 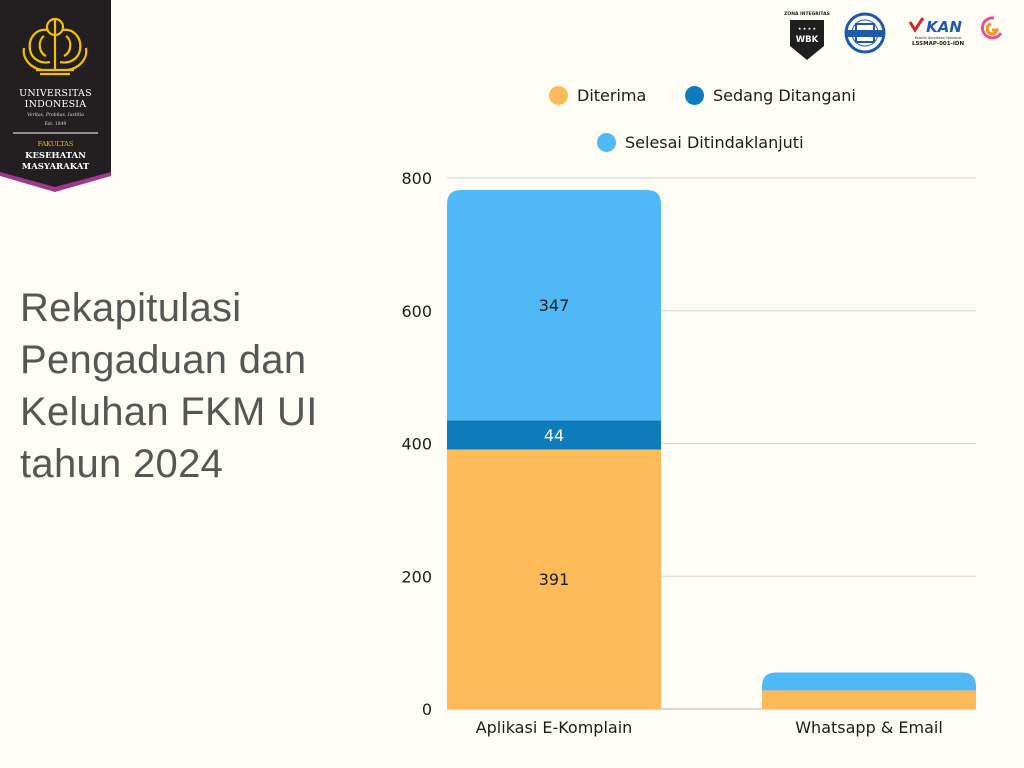 I want to click on banner-chevron, so click(x=55, y=181).